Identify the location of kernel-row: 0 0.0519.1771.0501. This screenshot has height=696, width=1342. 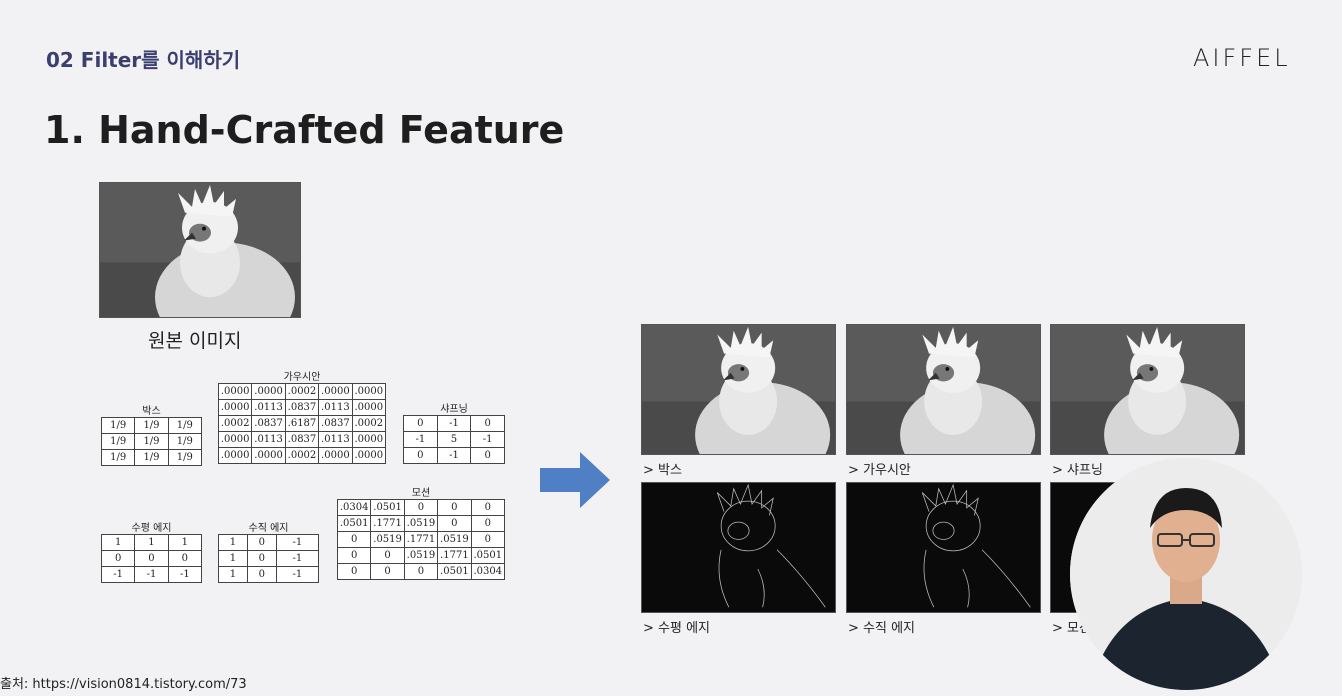
(421, 555).